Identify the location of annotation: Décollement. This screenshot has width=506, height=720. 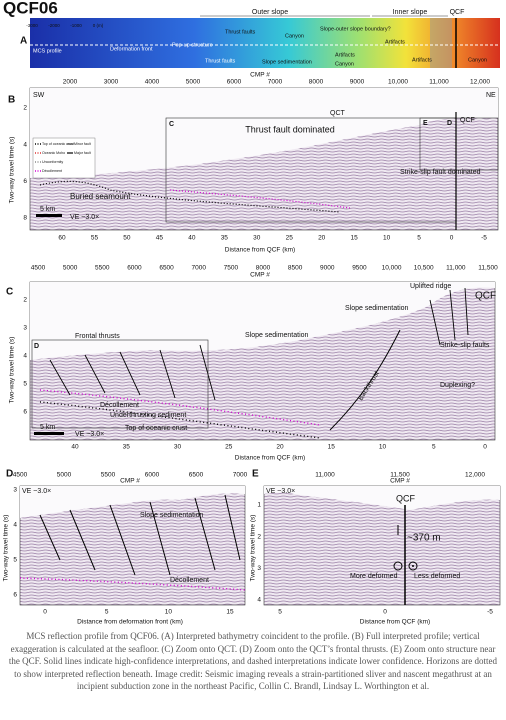
(119, 405).